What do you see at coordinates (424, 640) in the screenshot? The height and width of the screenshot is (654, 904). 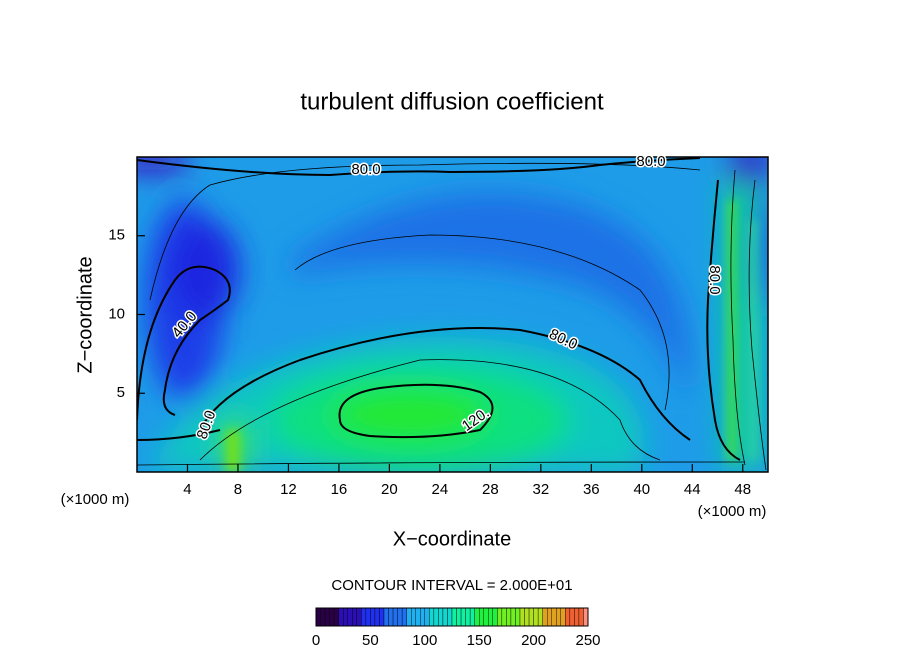 I see `colorbar-tick-label: 100` at bounding box center [424, 640].